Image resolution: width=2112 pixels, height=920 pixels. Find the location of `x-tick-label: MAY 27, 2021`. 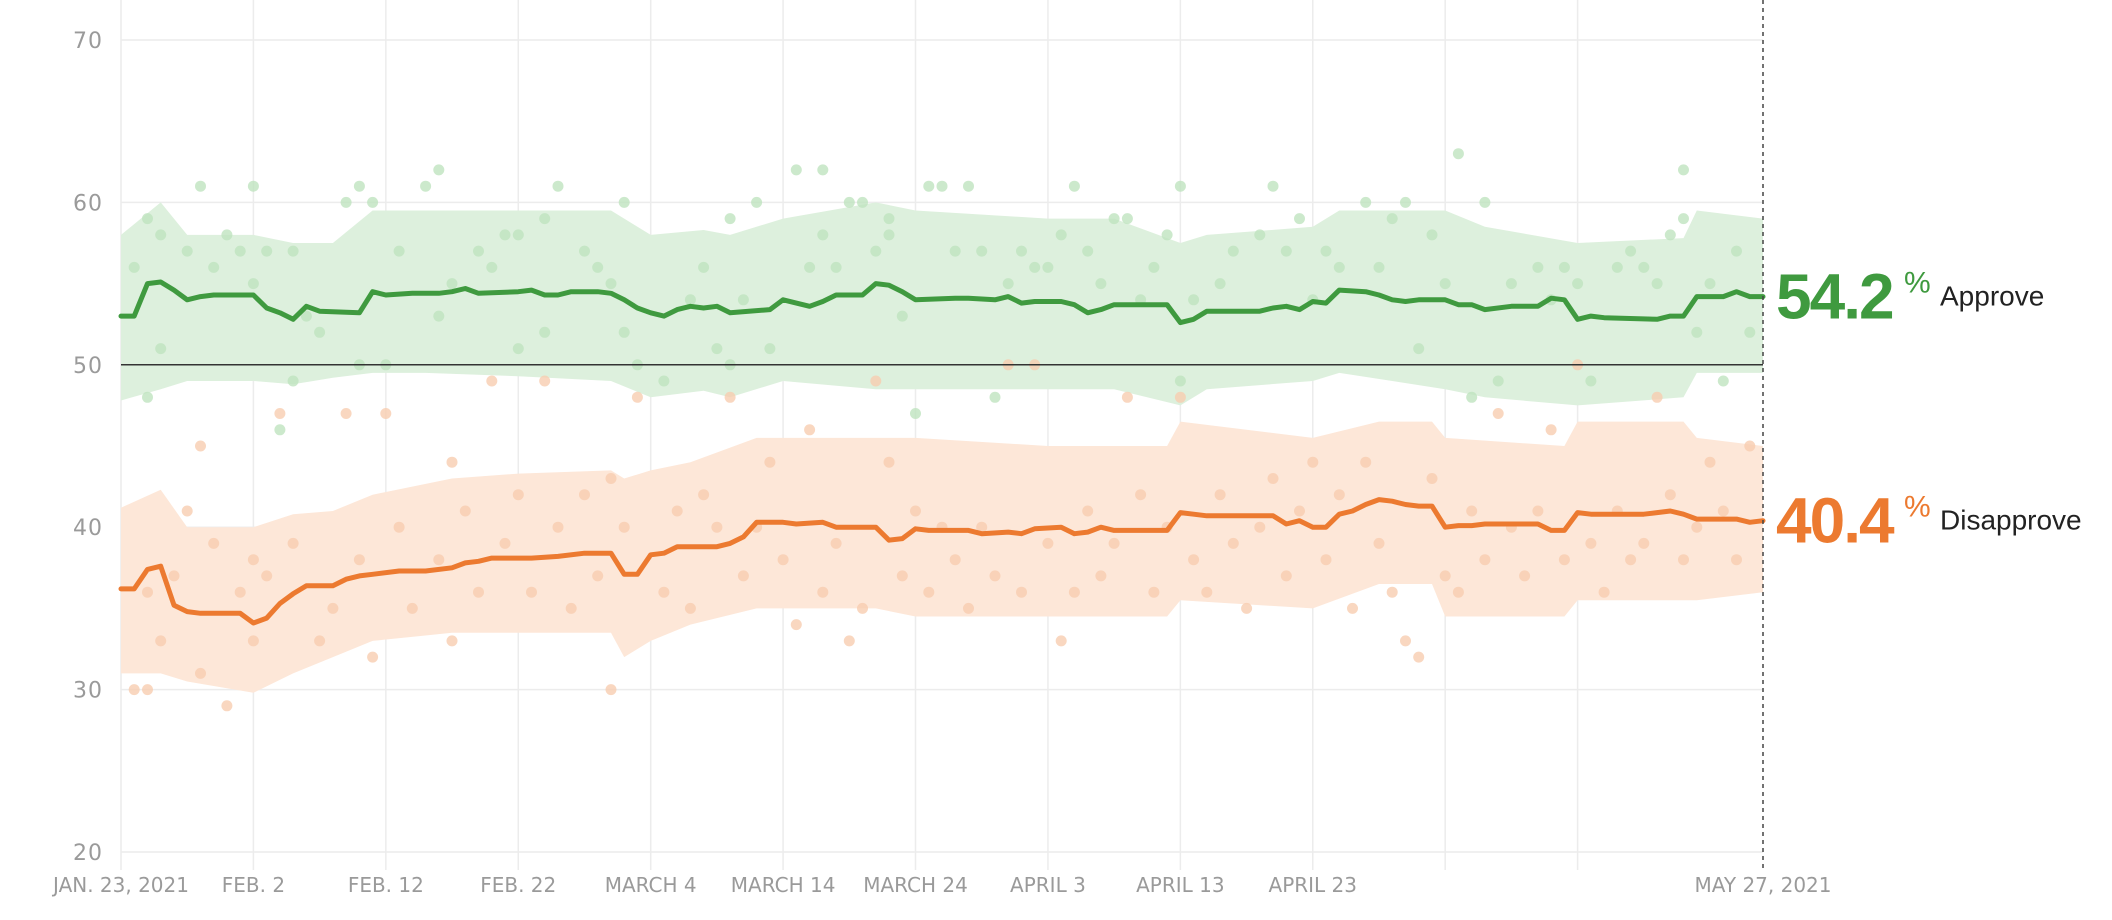

x-tick-label: MAY 27, 2021 is located at coordinates (1762, 885).